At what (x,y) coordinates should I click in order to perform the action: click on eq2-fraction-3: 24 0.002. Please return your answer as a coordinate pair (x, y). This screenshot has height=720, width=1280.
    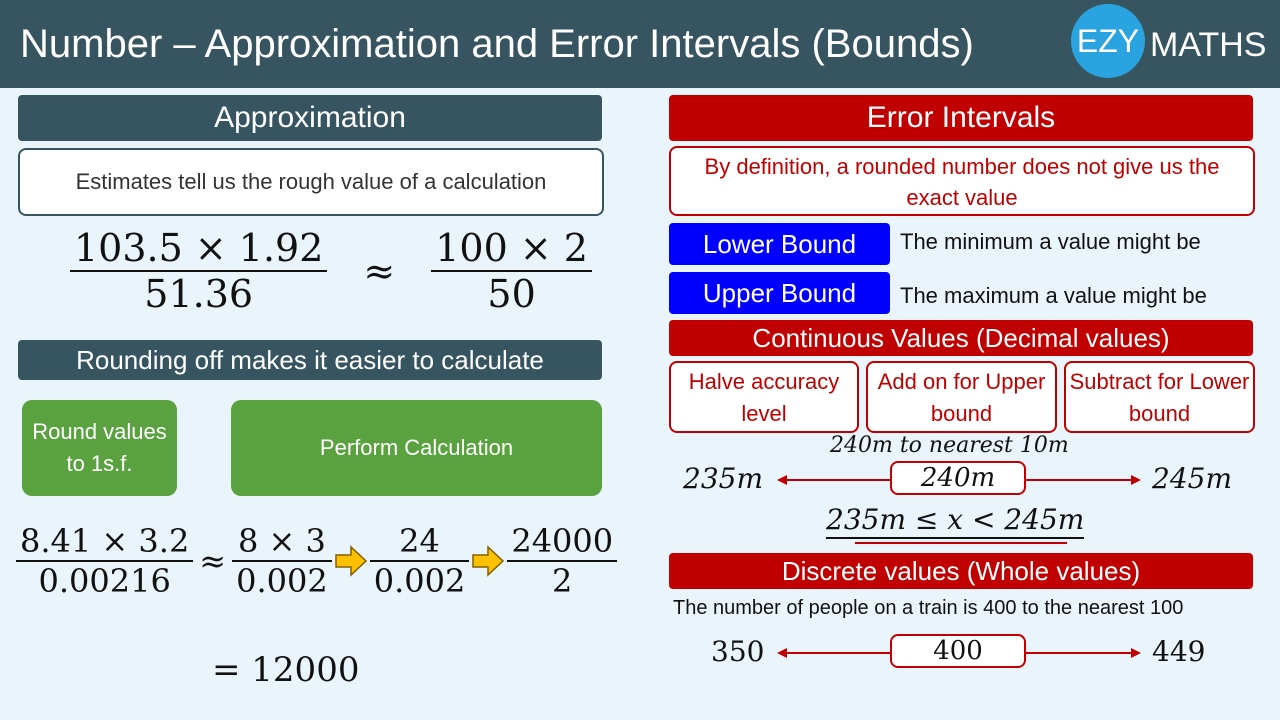
    Looking at the image, I should click on (419, 561).